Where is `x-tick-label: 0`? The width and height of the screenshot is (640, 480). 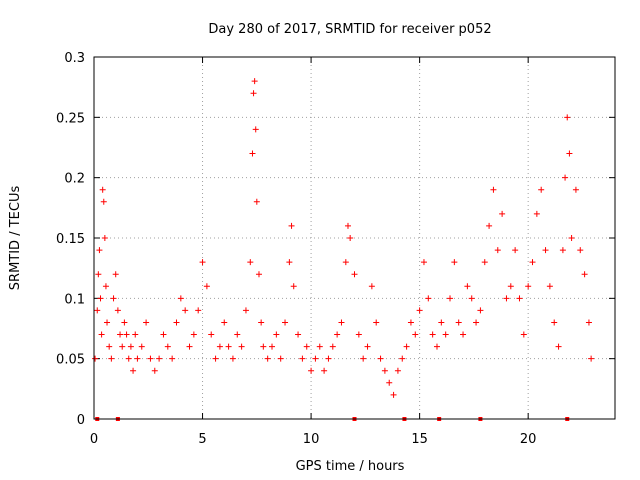 x-tick-label: 0 is located at coordinates (94, 439).